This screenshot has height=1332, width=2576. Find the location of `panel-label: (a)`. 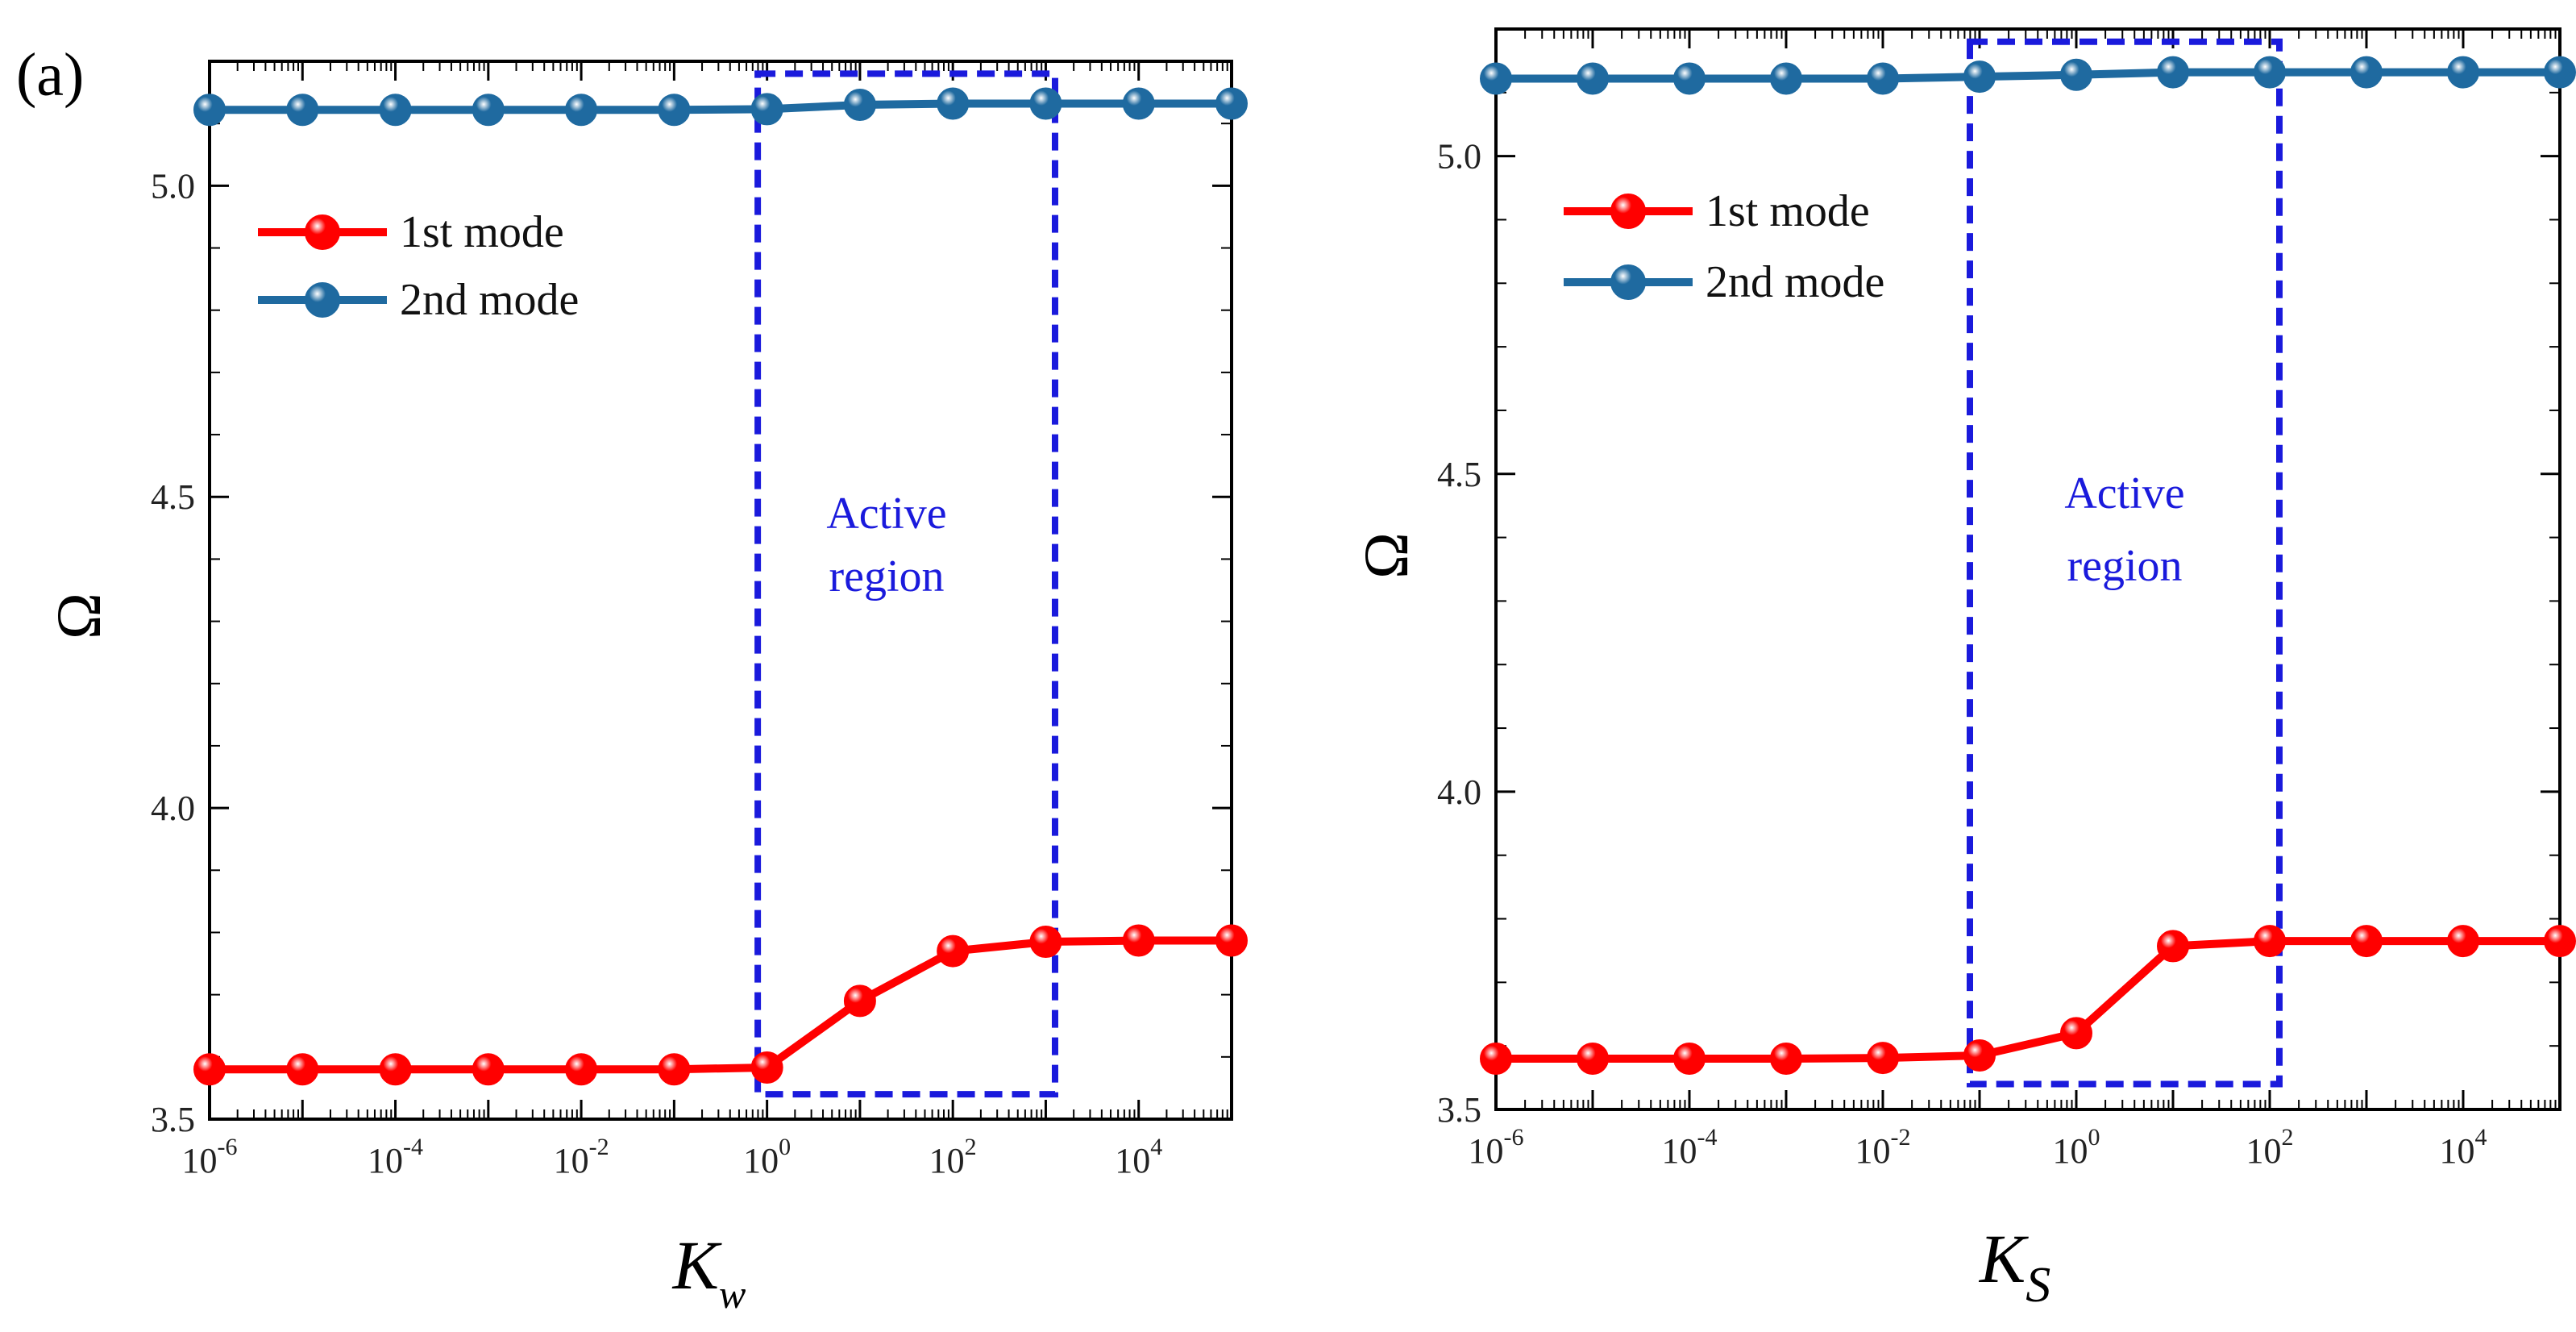

panel-label: (a) is located at coordinates (50, 75).